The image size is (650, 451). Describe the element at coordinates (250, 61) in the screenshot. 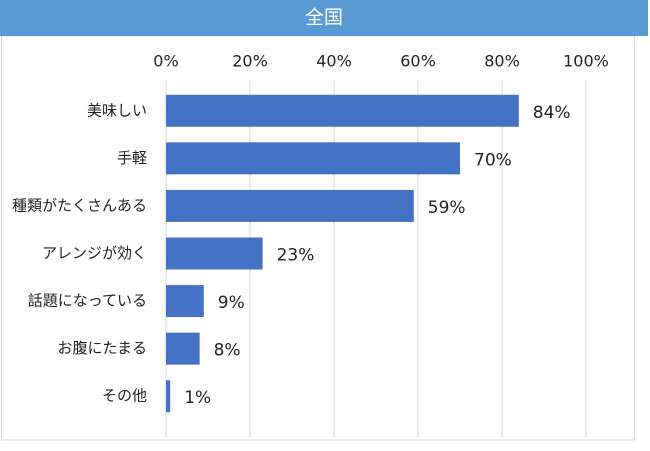

I see `x-tick-label: 20%` at that location.